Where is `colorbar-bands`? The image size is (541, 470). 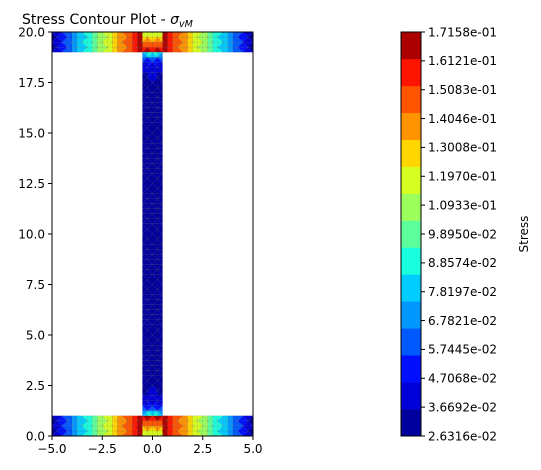
colorbar-bands is located at coordinates (411, 234).